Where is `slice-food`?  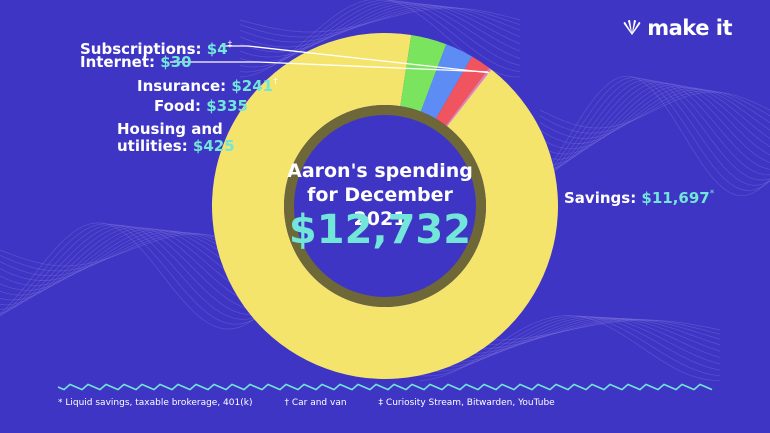
slice-food is located at coordinates (446, 81).